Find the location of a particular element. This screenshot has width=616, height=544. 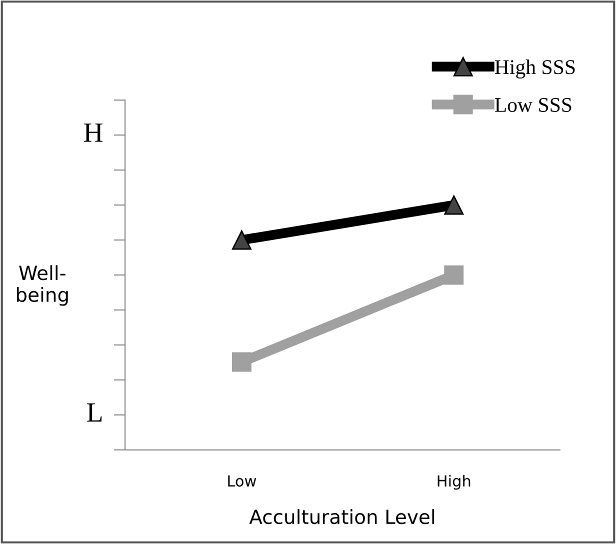

text: H is located at coordinates (93, 133).